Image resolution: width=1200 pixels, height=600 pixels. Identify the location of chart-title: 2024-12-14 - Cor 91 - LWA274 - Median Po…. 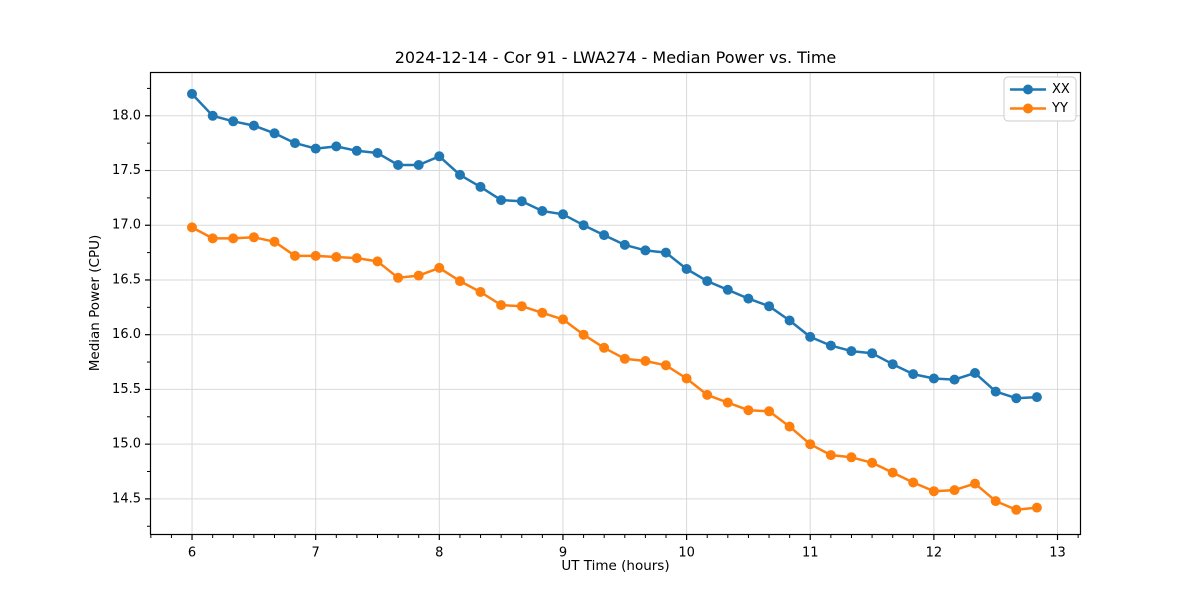
(615, 57).